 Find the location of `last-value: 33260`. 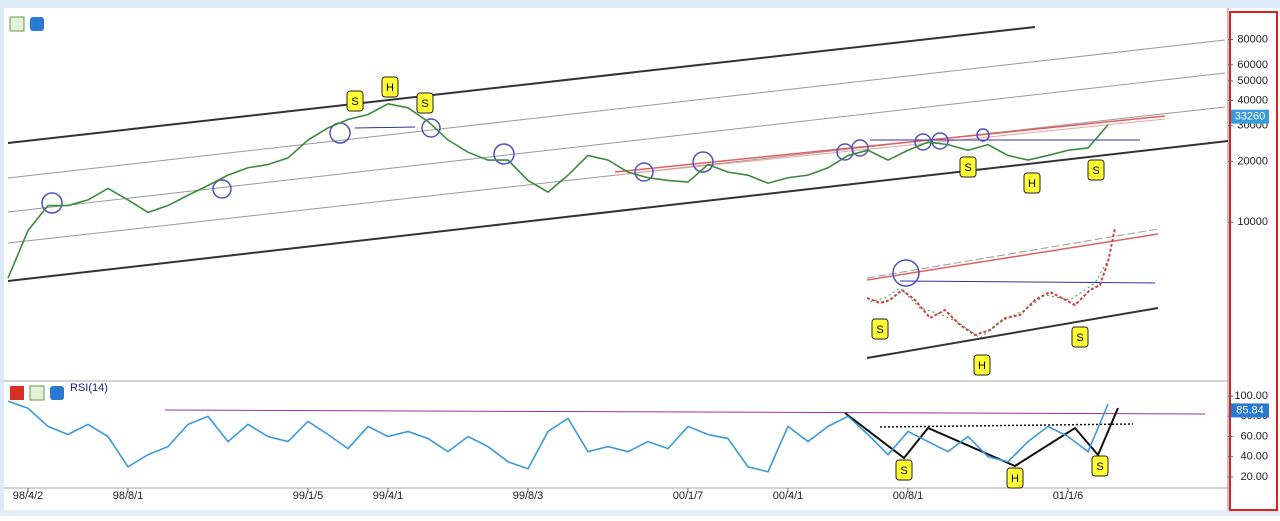

last-value: 33260 is located at coordinates (1250, 116).